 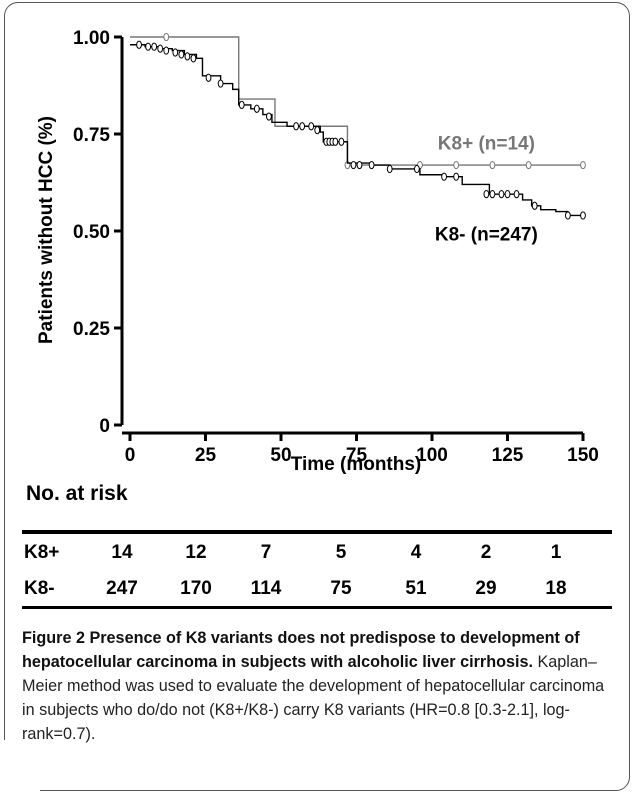 I want to click on risk-value: 7, so click(x=266, y=552).